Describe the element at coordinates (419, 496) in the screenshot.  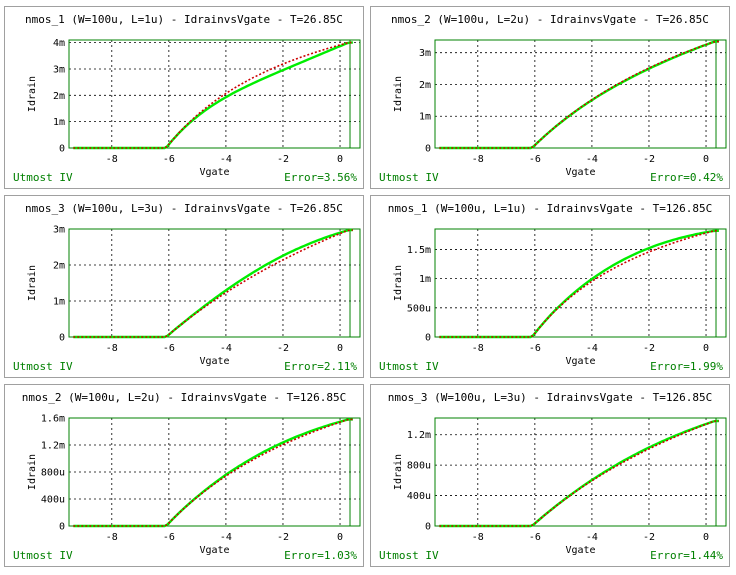
I see `y-tick-label: 400u` at that location.